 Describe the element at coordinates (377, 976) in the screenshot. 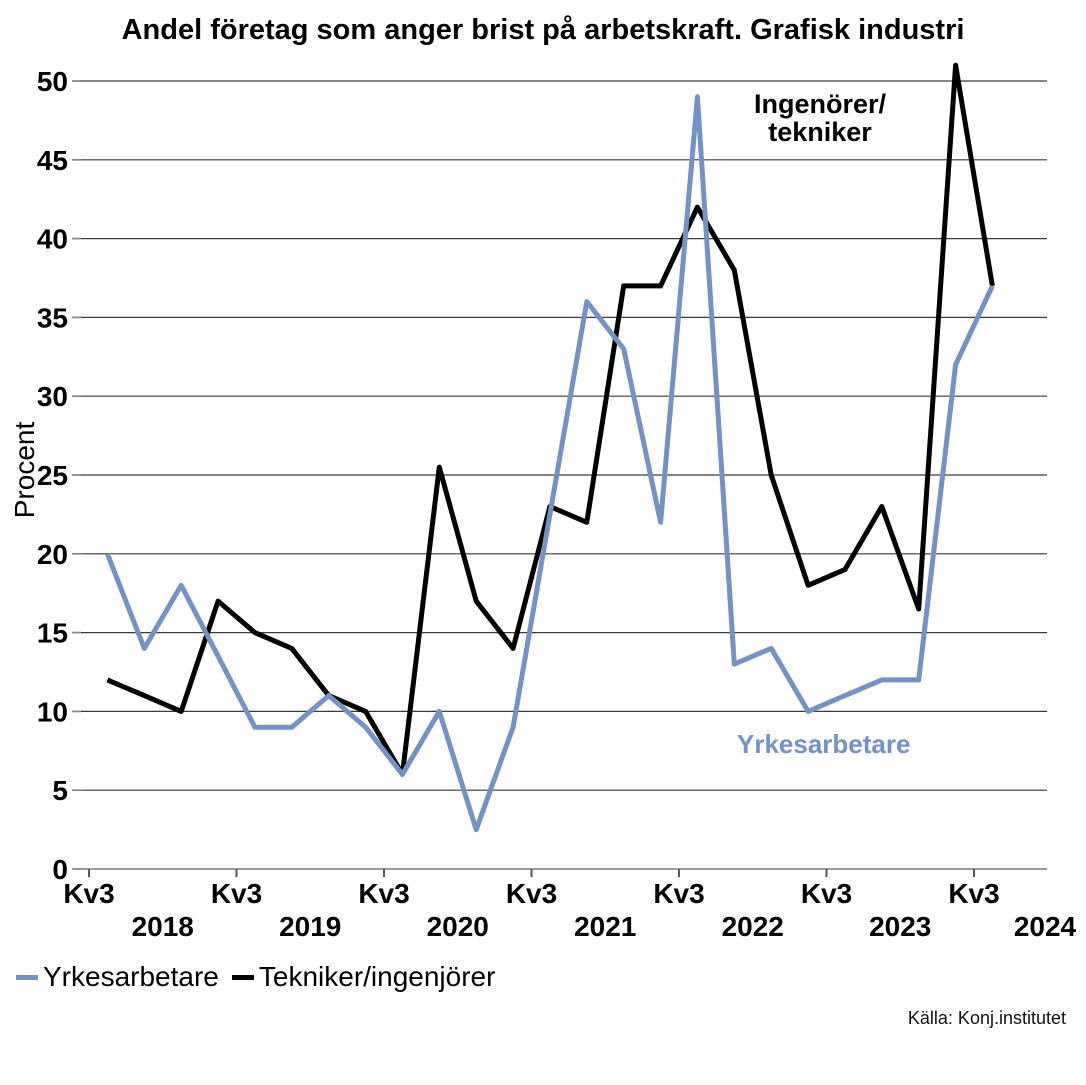

I see `legend-label: Tekniker/ingenjörer` at that location.